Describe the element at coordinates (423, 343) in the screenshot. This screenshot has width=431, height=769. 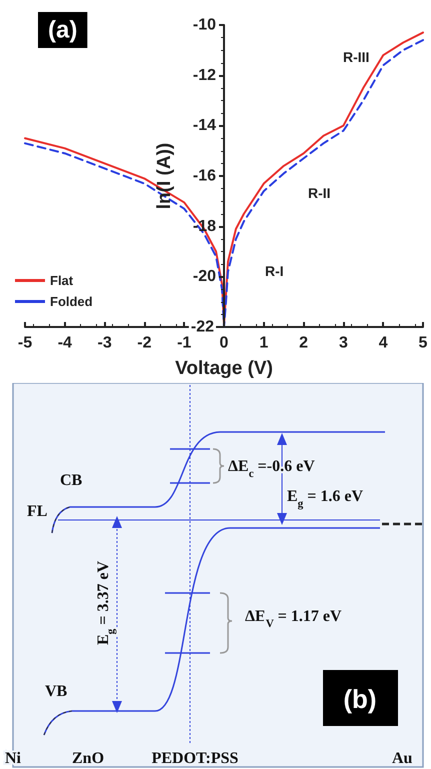
I see `x-tick-label: 5` at that location.